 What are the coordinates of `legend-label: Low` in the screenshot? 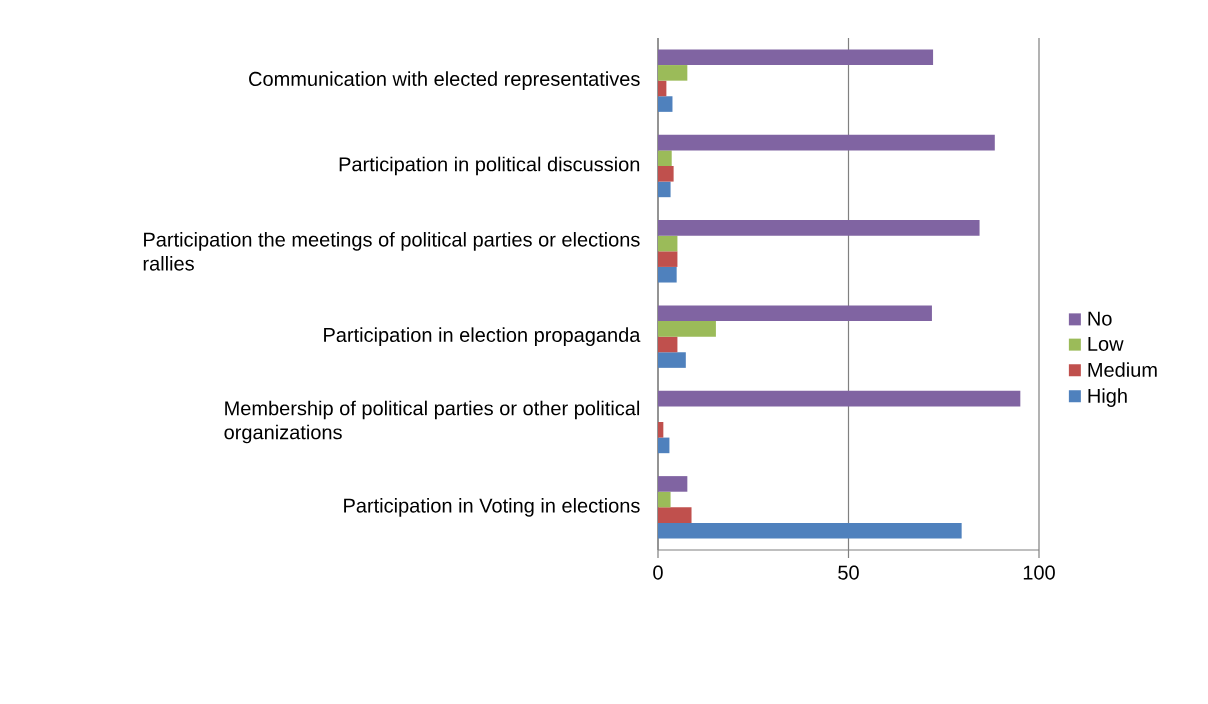 It's located at (1106, 344).